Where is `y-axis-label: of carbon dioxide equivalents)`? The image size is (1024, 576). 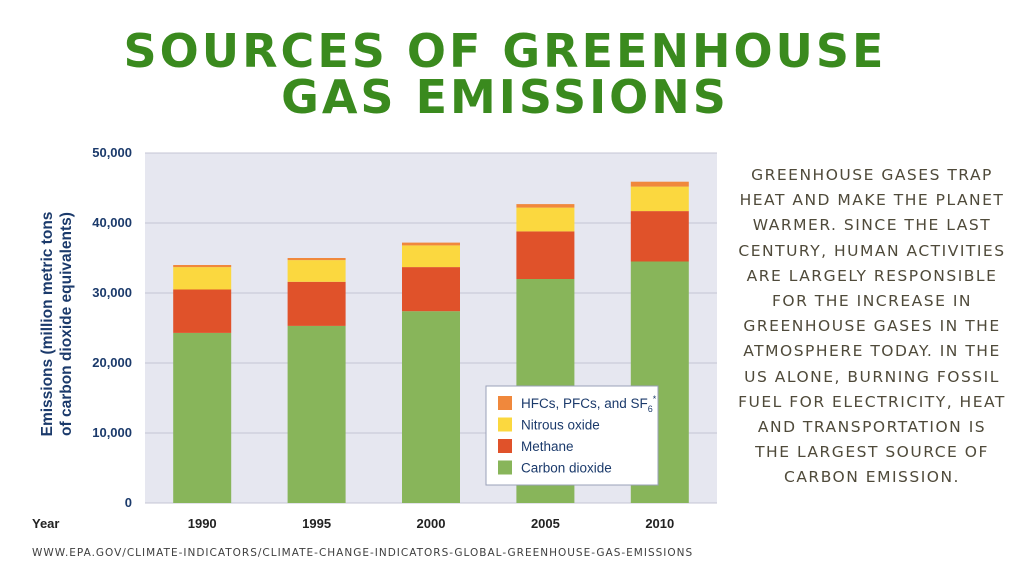
y-axis-label: of carbon dioxide equivalents) is located at coordinates (66, 324).